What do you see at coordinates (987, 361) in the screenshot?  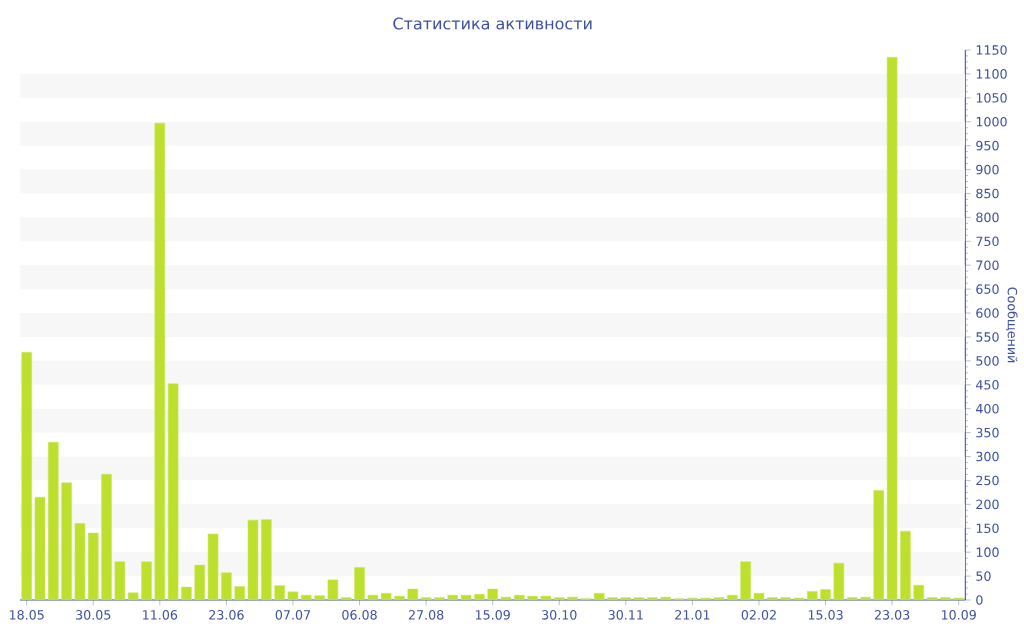 I see `y-tick-label: 500` at bounding box center [987, 361].